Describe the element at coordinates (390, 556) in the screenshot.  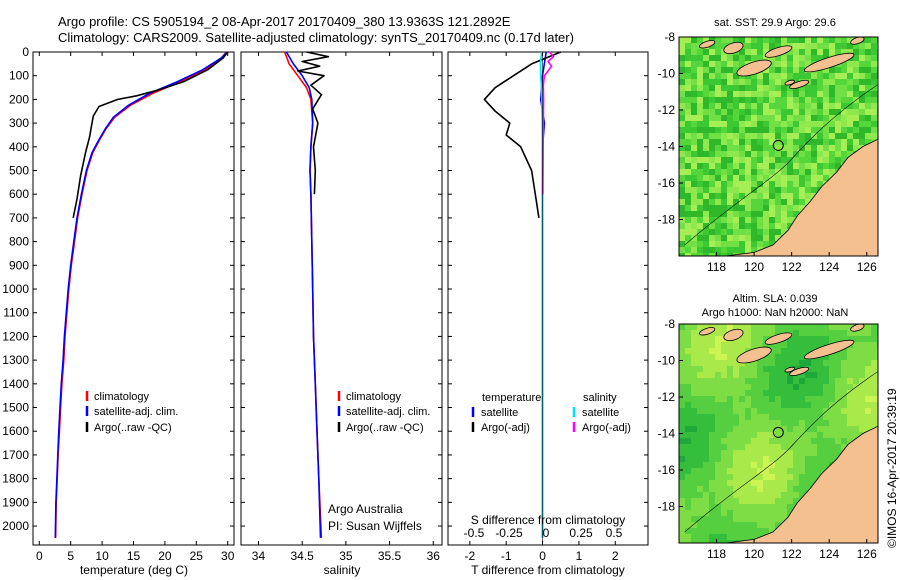
I see `salinity-xtick-label: 35.5` at that location.